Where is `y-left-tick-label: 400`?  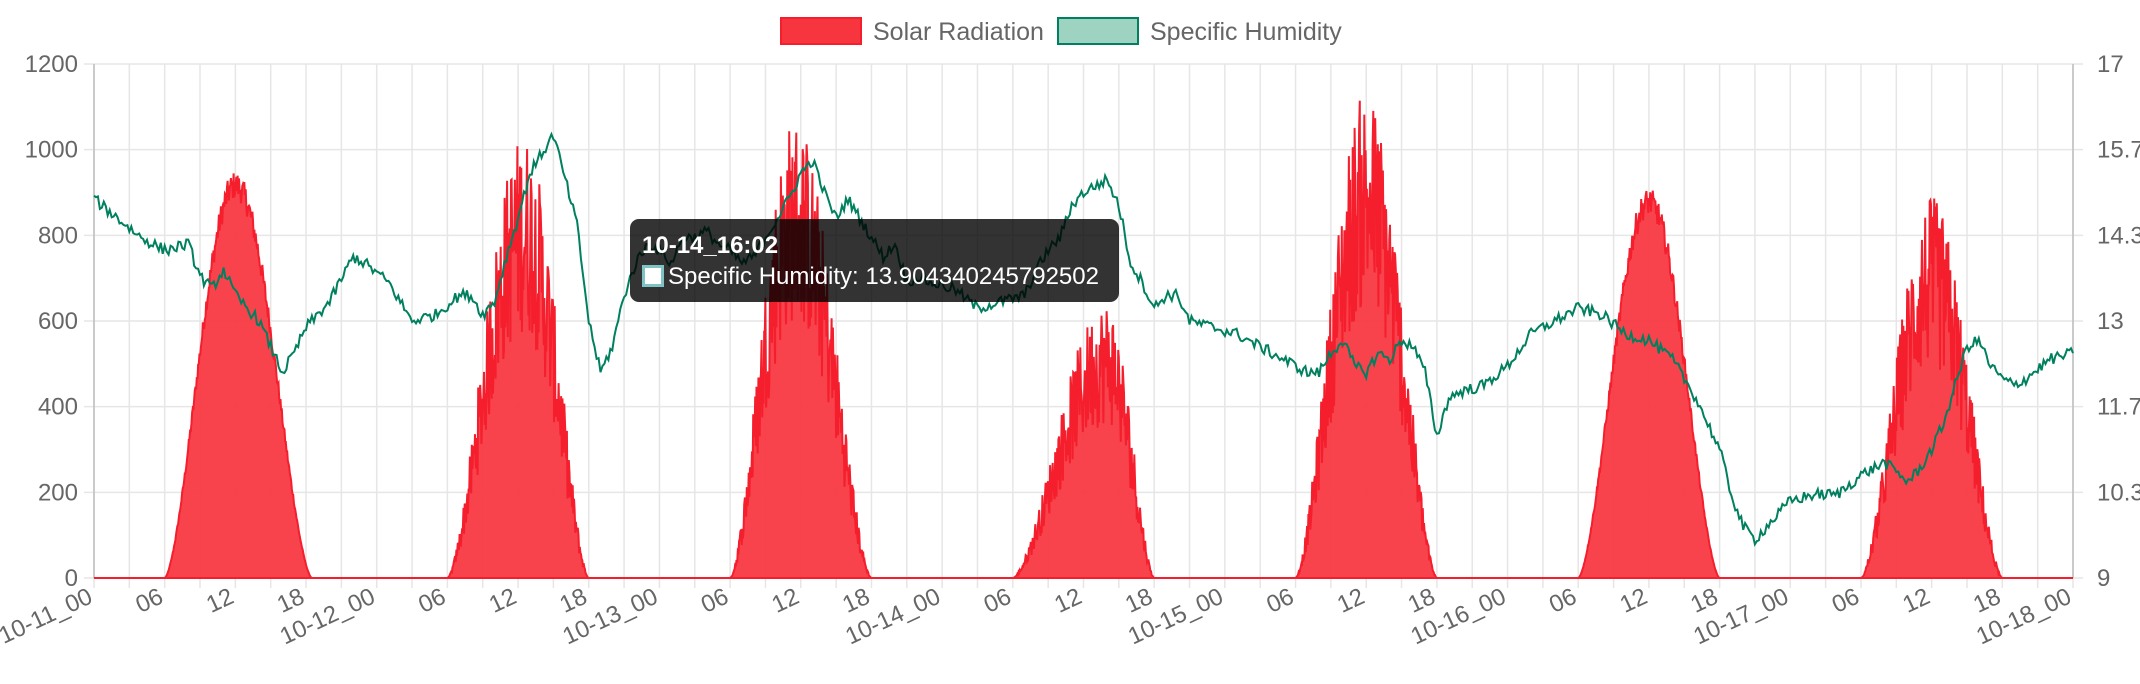 y-left-tick-label: 400 is located at coordinates (58, 407).